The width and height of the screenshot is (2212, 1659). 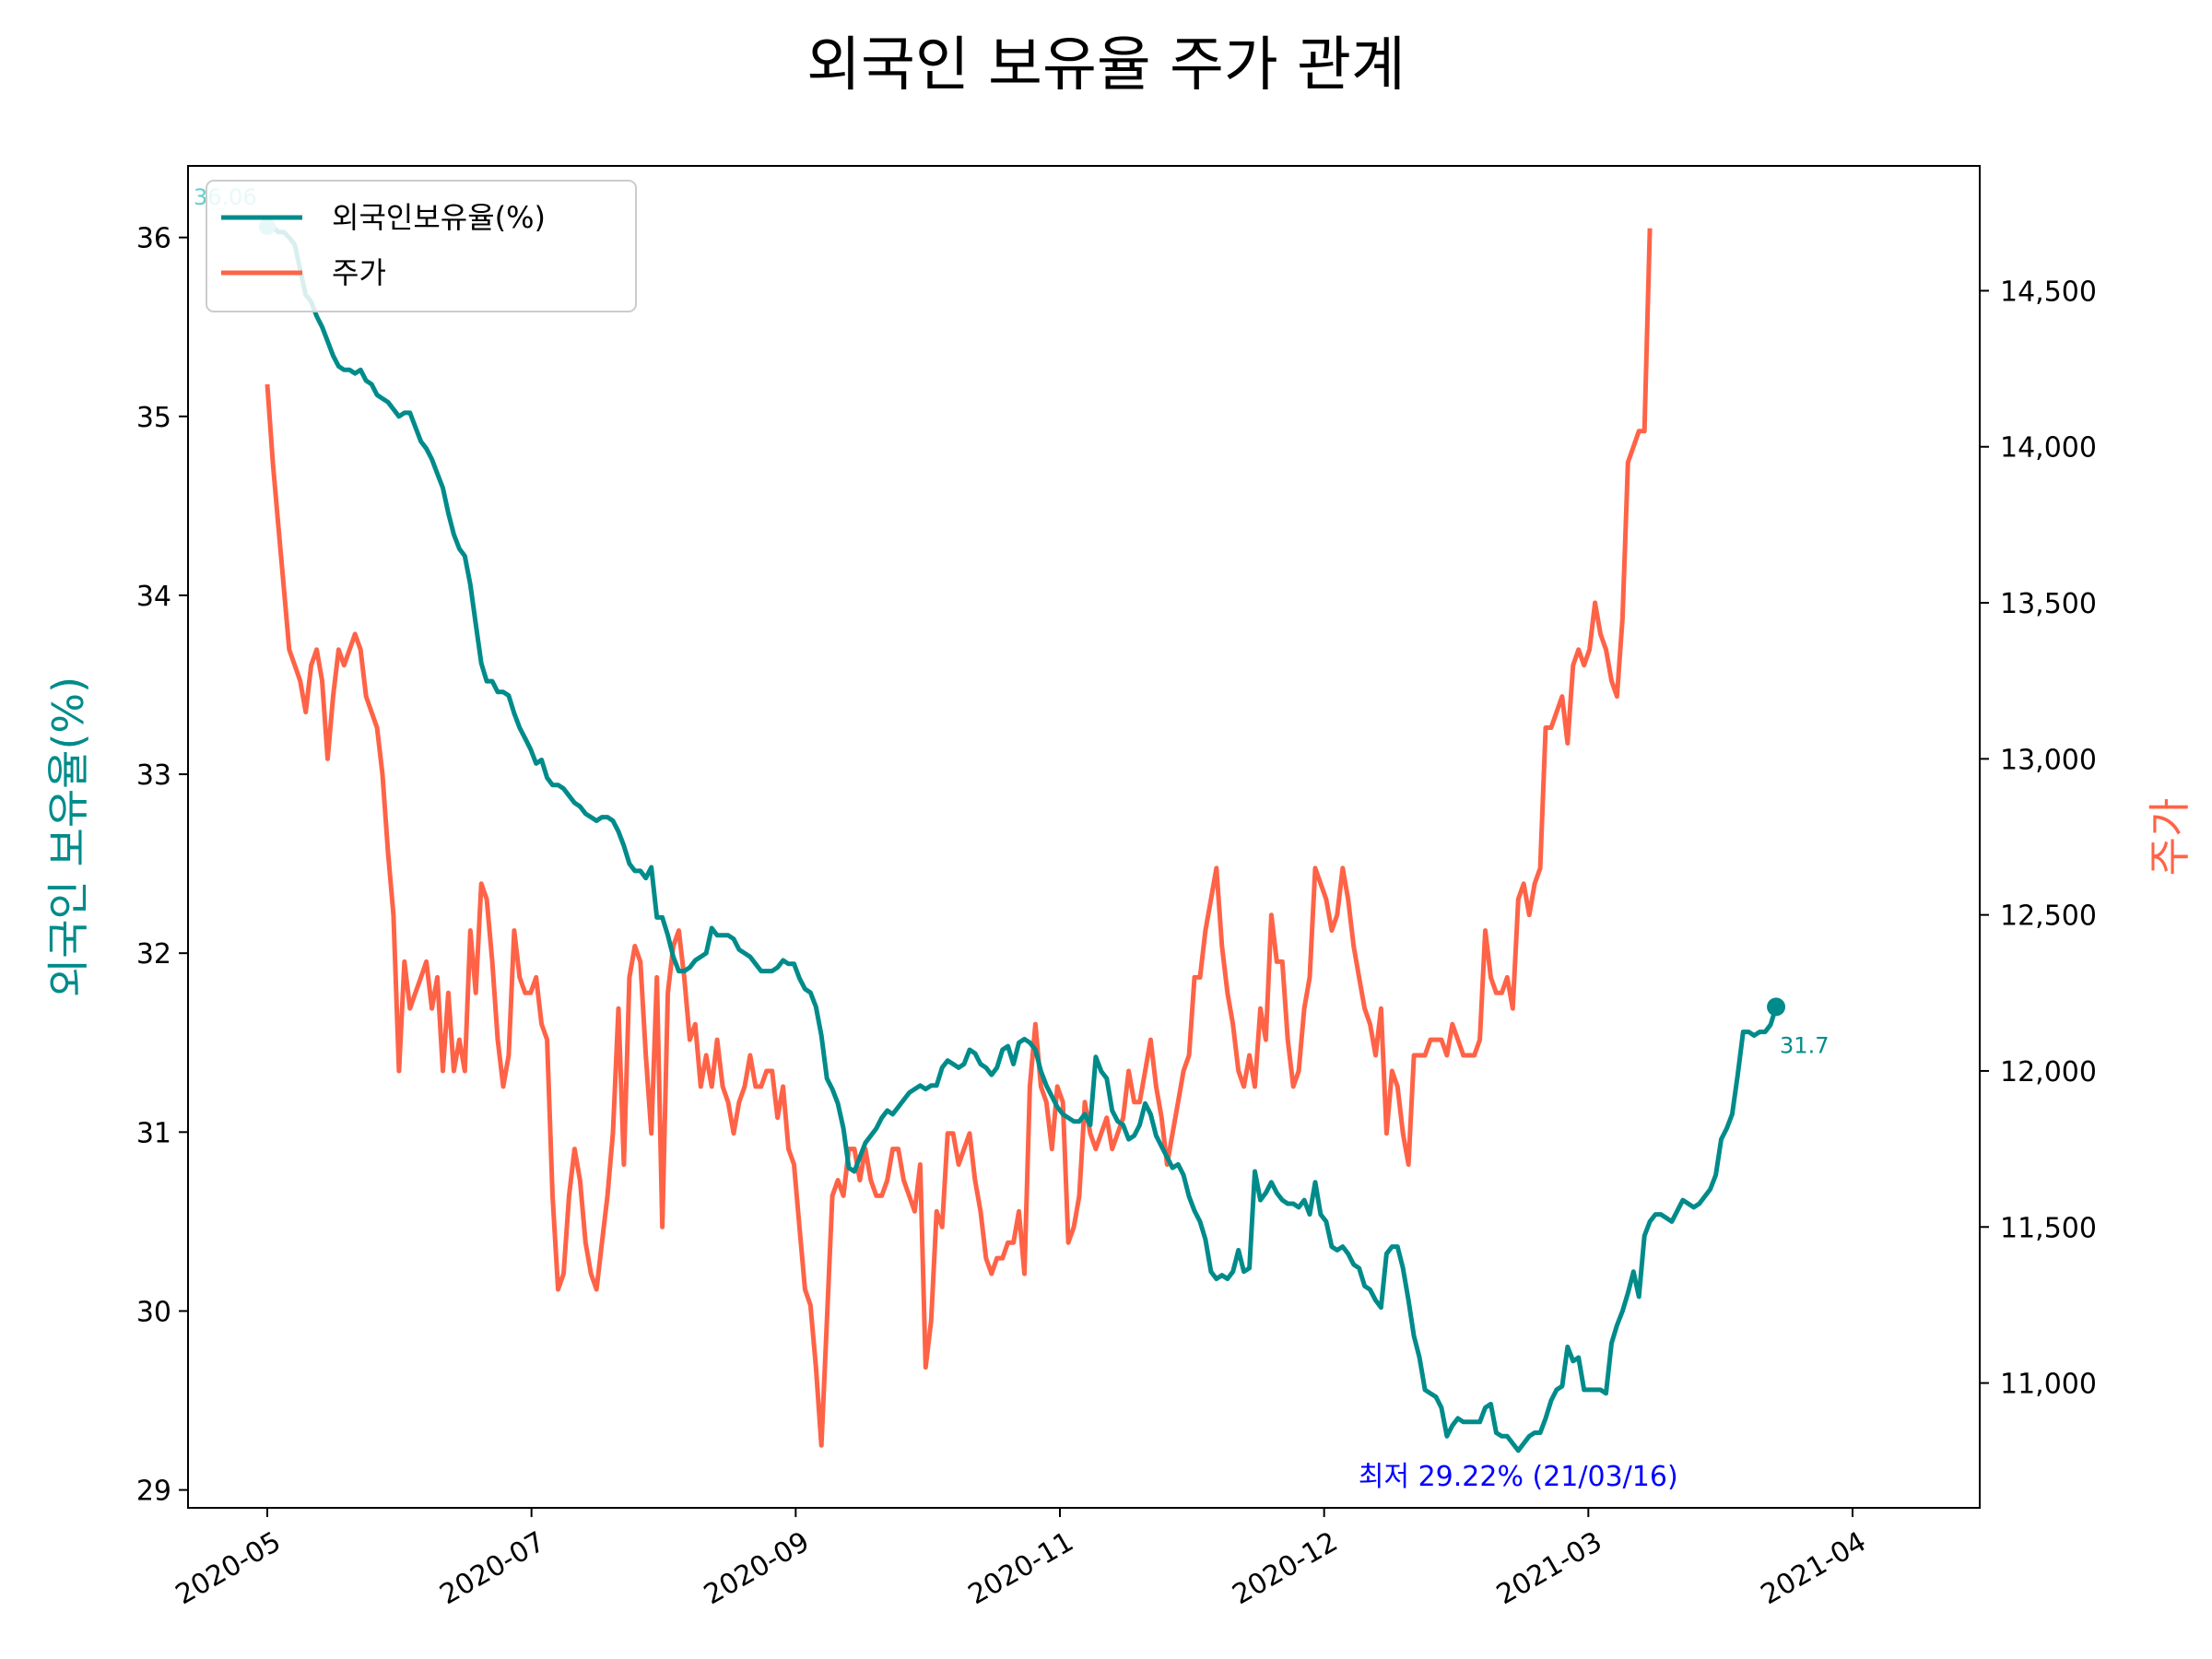 What do you see at coordinates (1776, 1007) in the screenshot?
I see `end-marker` at bounding box center [1776, 1007].